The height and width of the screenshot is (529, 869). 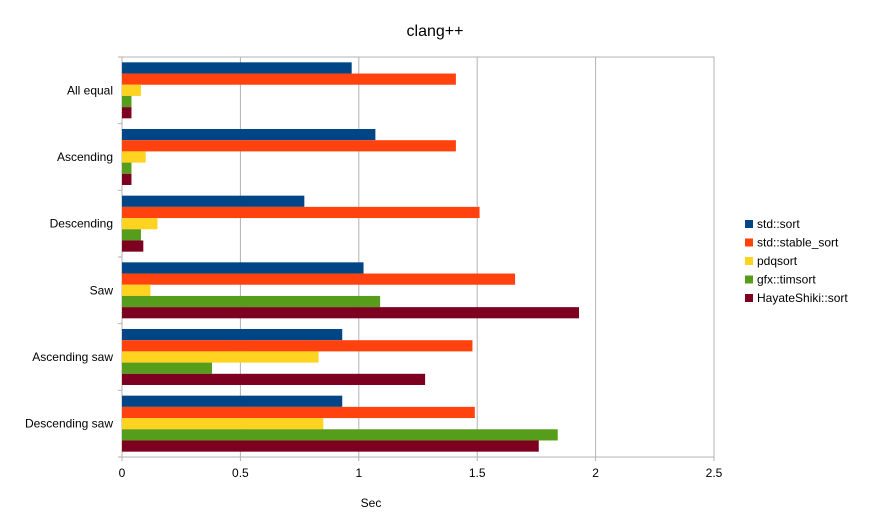 What do you see at coordinates (802, 298) in the screenshot?
I see `legend-label: HayateShiki::sort` at bounding box center [802, 298].